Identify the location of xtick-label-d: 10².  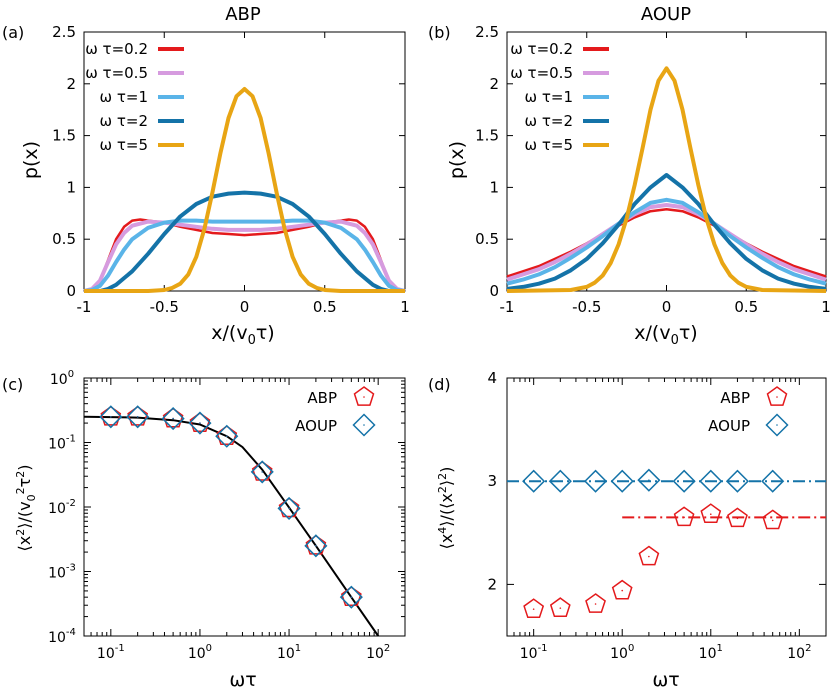
(799, 652).